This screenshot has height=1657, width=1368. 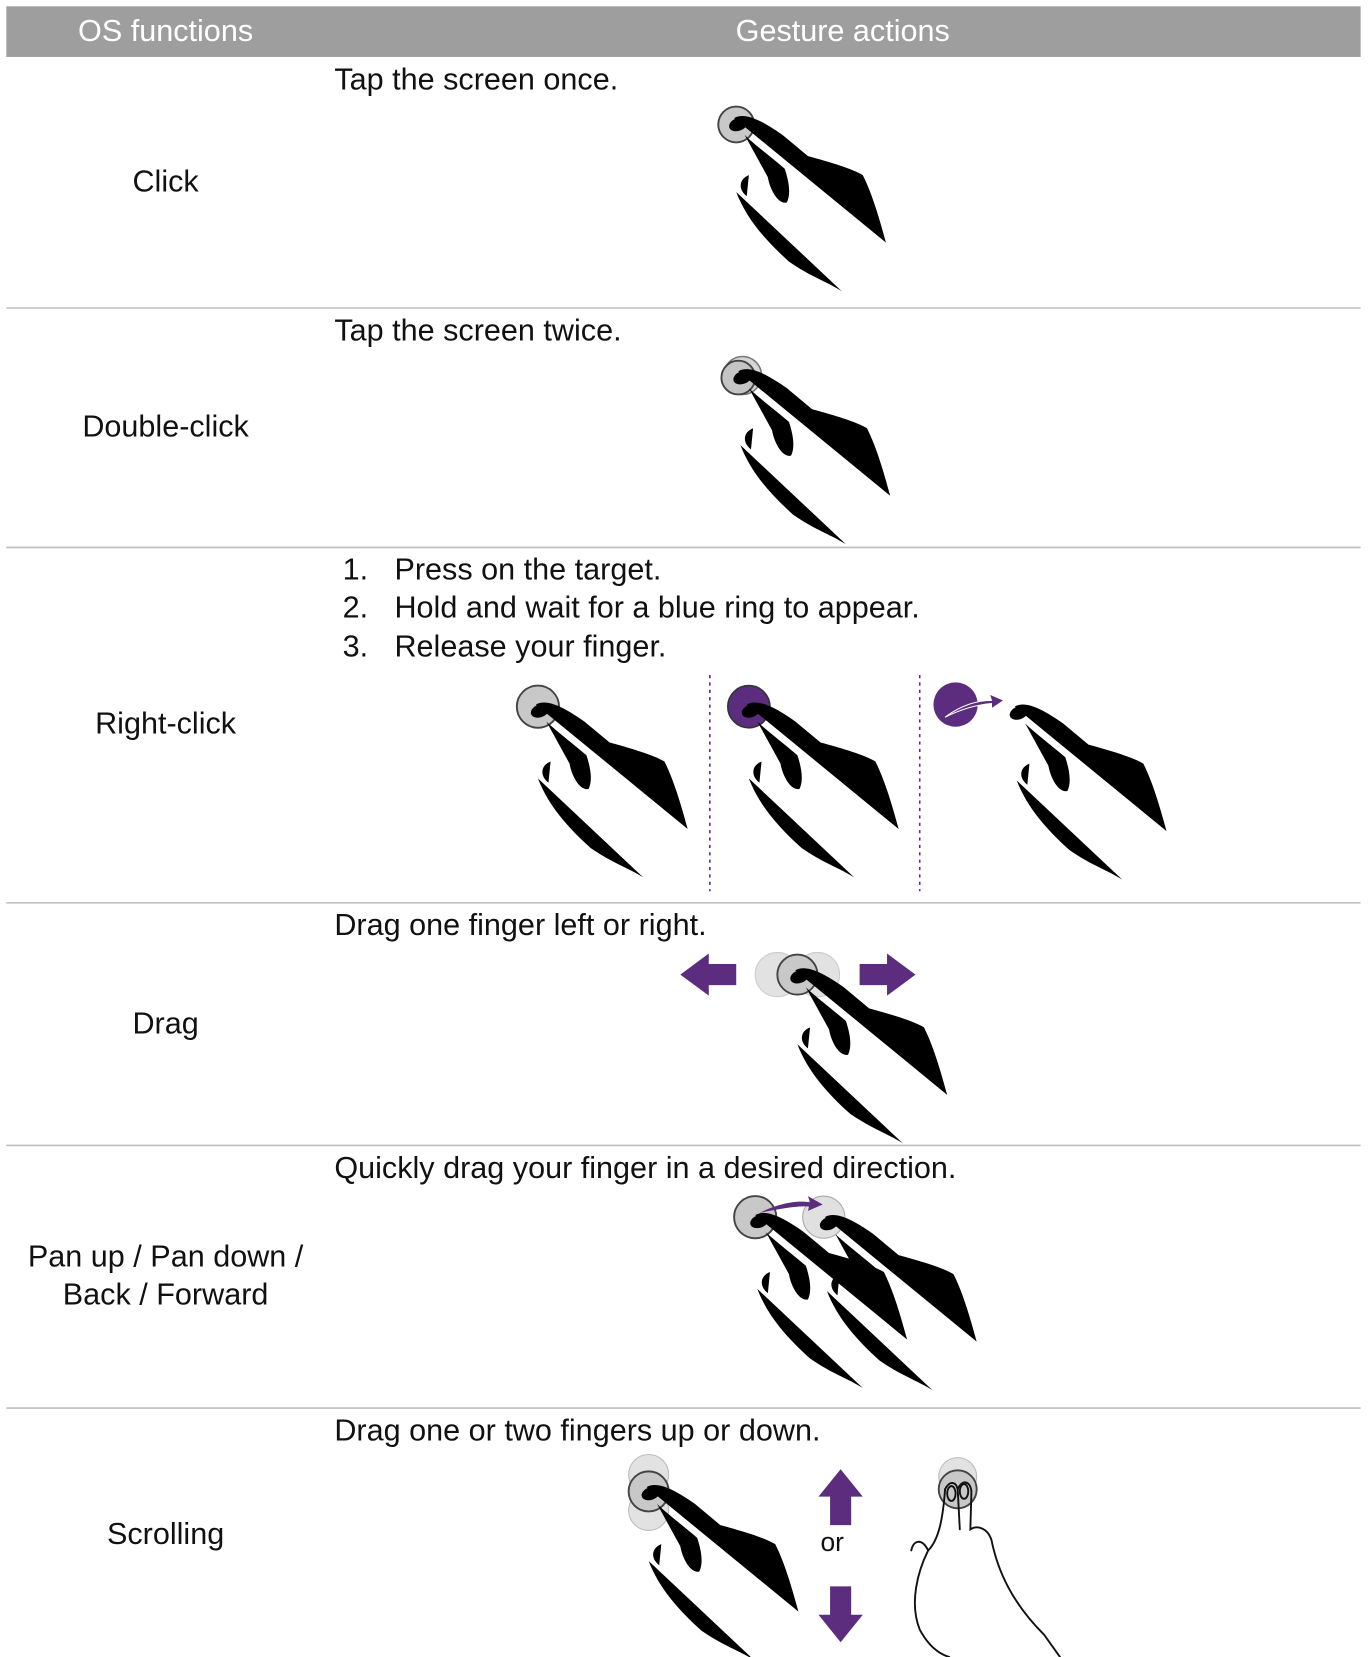 I want to click on up-arrow, so click(x=840, y=1497).